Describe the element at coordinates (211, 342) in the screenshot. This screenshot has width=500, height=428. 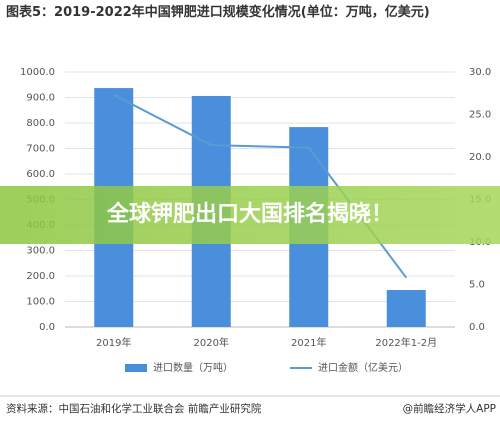
I see `x-tick-label: 2020年` at that location.